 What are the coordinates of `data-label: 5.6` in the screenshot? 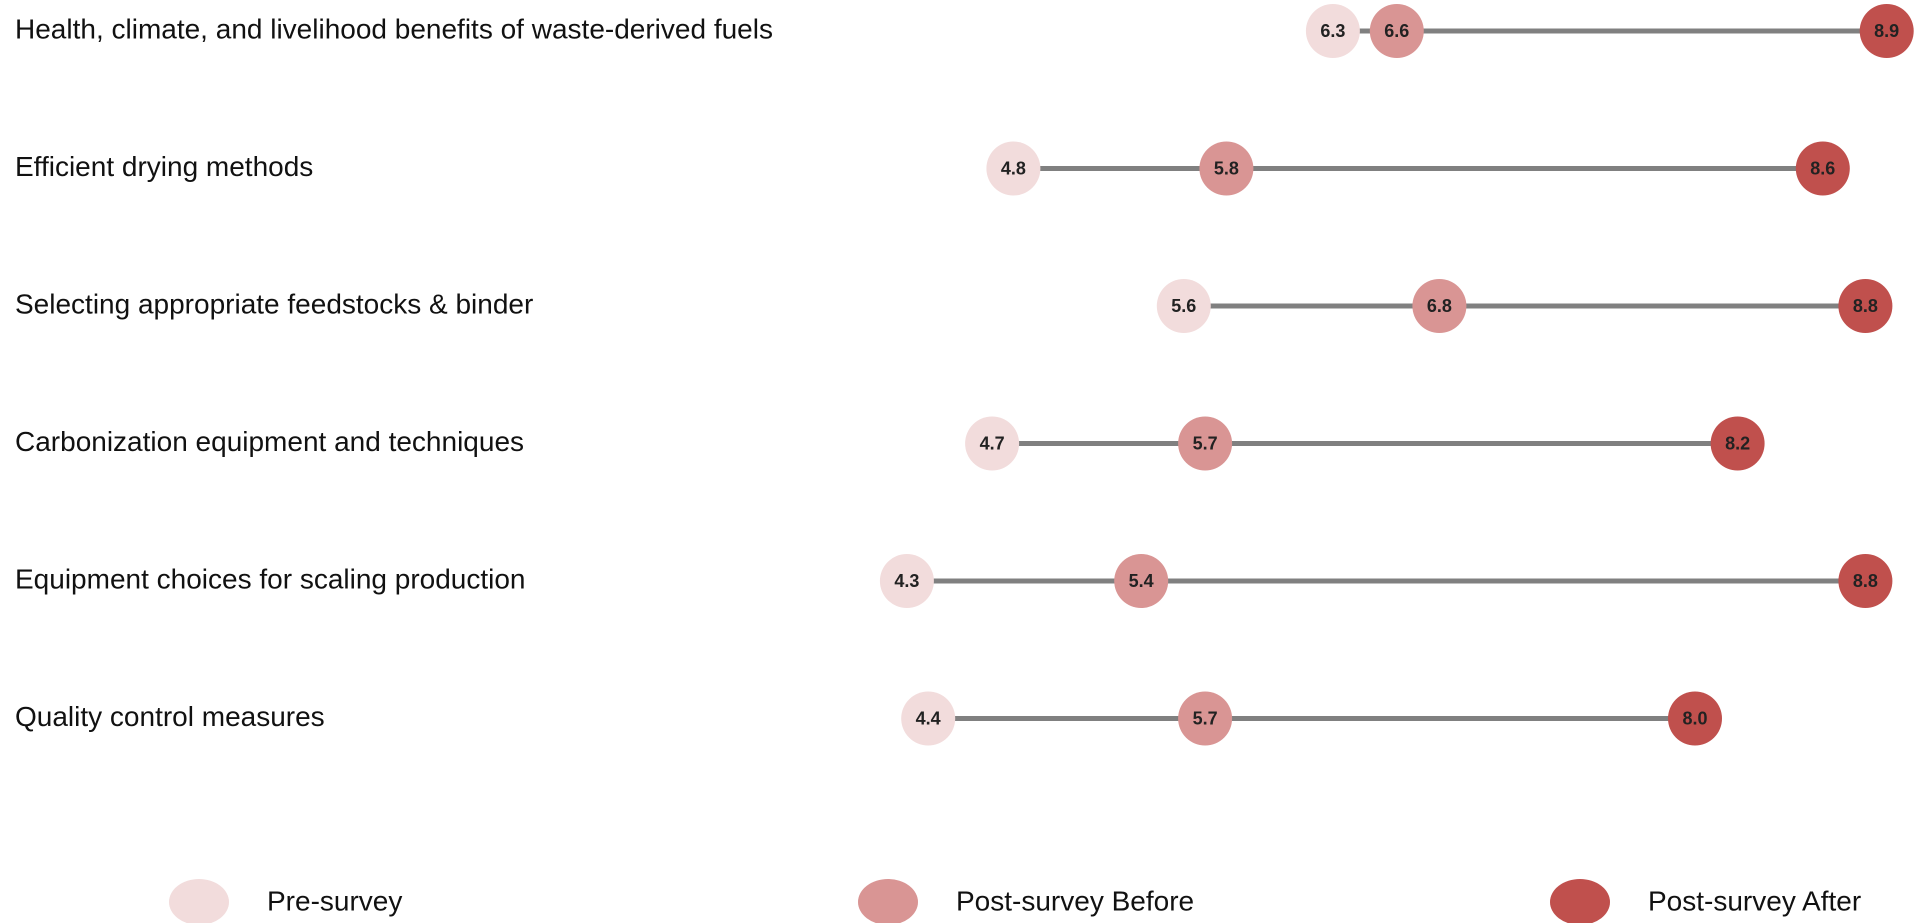 It's located at (1183, 306).